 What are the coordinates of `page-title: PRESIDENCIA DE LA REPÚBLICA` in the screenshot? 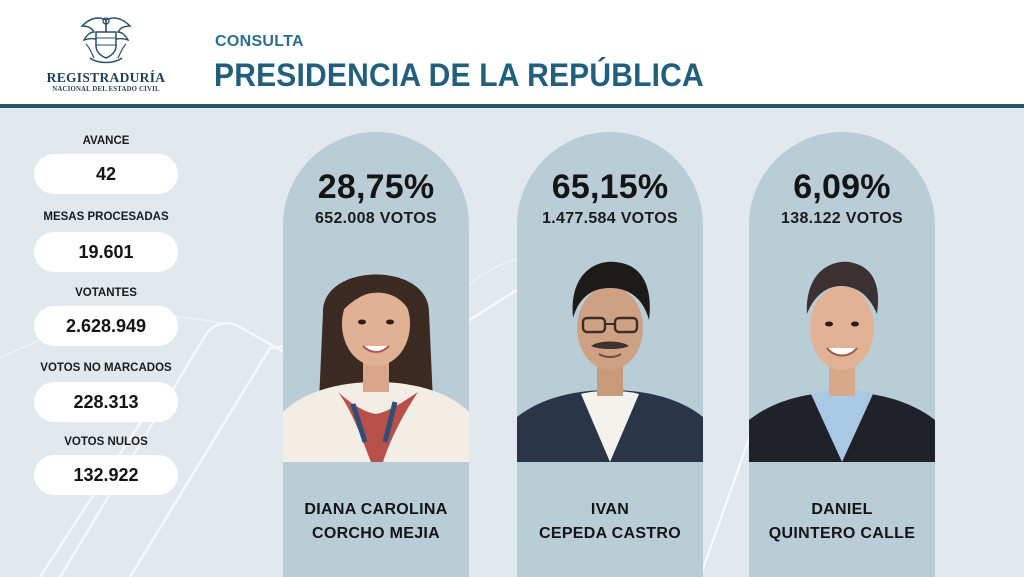 It's located at (459, 76).